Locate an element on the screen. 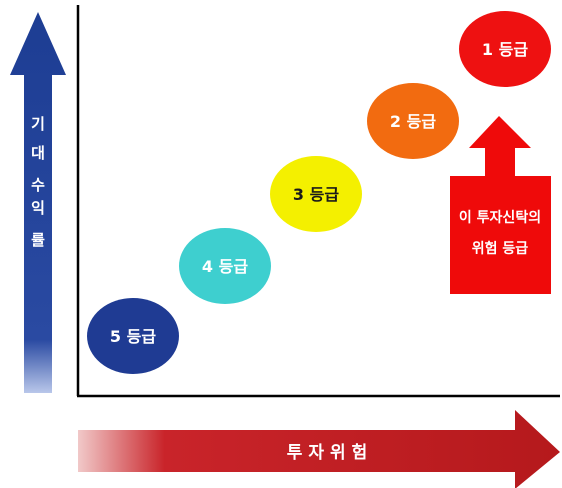 The height and width of the screenshot is (488, 562). grade-3: 3 등급 is located at coordinates (316, 194).